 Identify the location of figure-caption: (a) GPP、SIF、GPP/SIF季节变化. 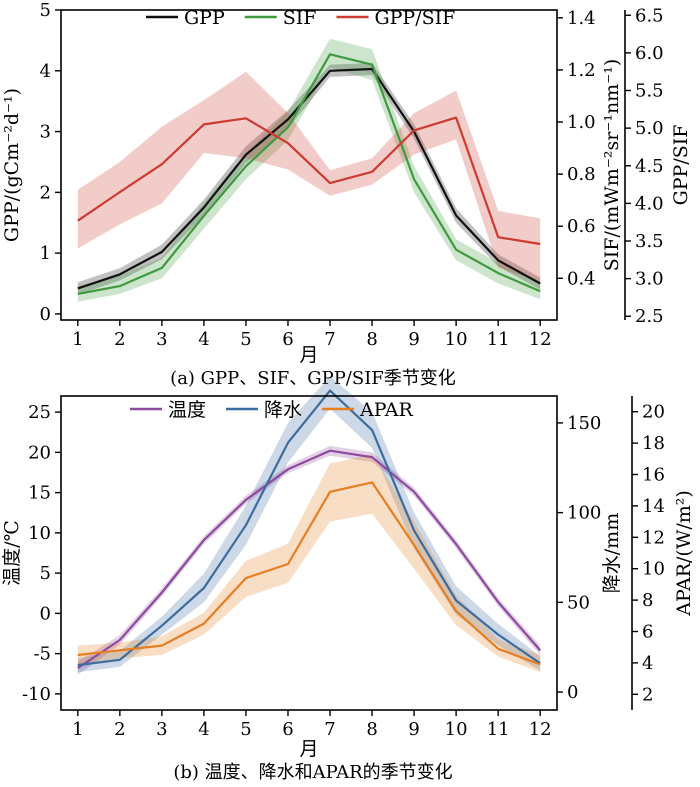
(313, 378).